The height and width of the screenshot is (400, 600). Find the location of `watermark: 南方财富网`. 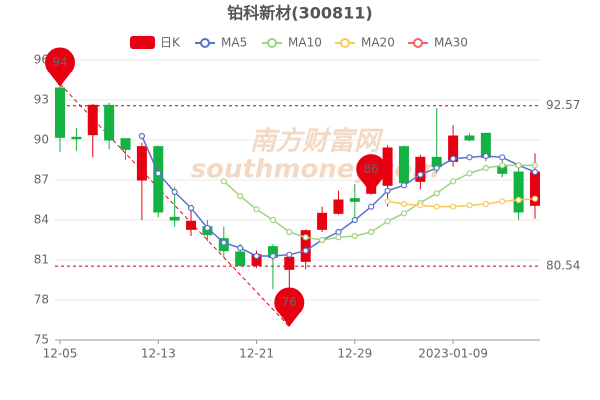

watermark: 南方财富网 is located at coordinates (317, 142).